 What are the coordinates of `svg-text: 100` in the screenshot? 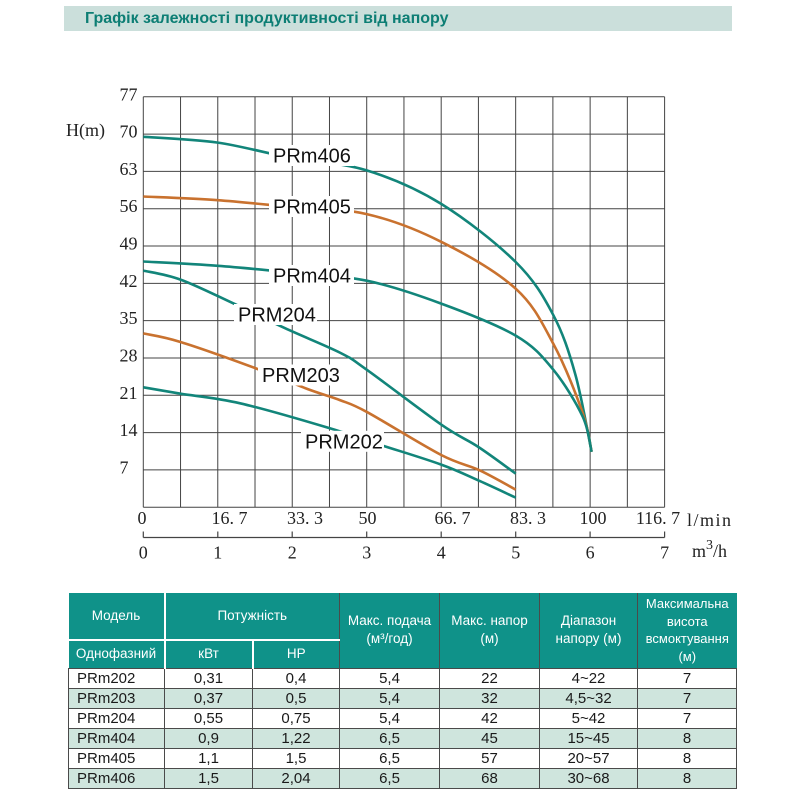 It's located at (593, 518).